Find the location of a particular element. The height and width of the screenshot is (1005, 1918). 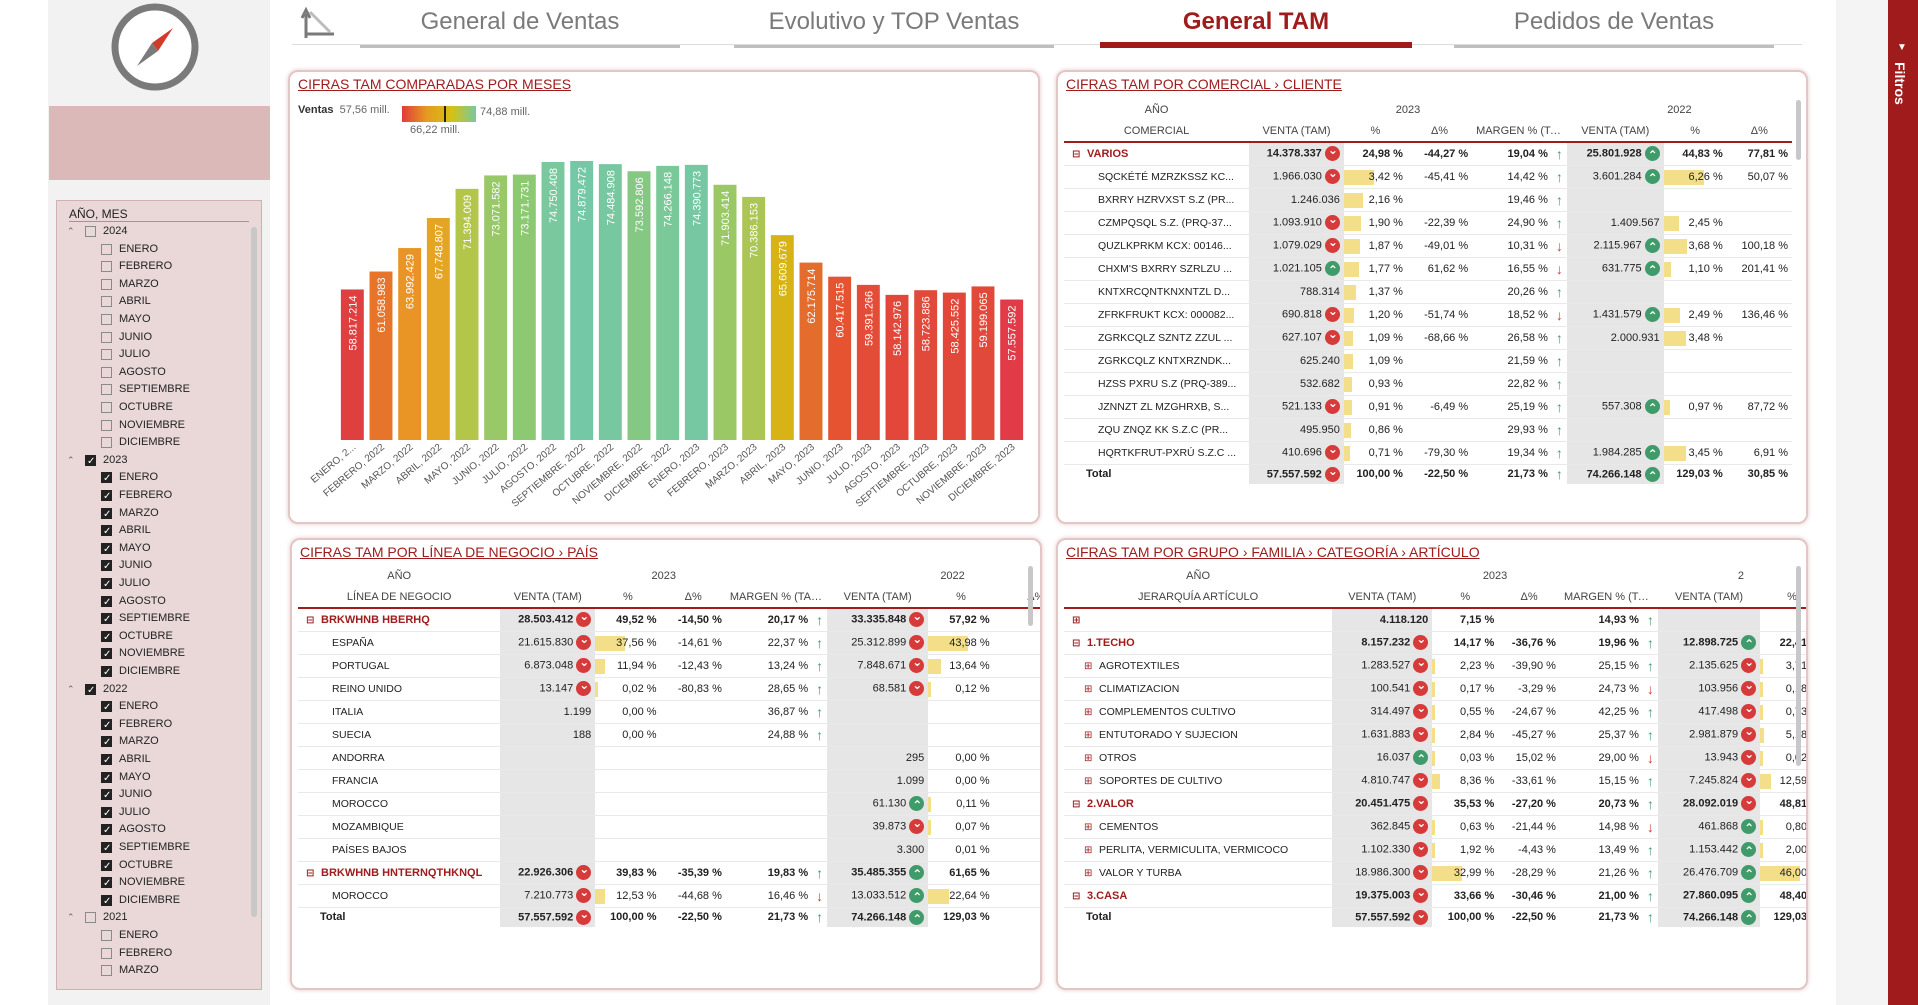

row-label: ⊞ SOPORTES DE CULTIVO is located at coordinates (1198, 781).